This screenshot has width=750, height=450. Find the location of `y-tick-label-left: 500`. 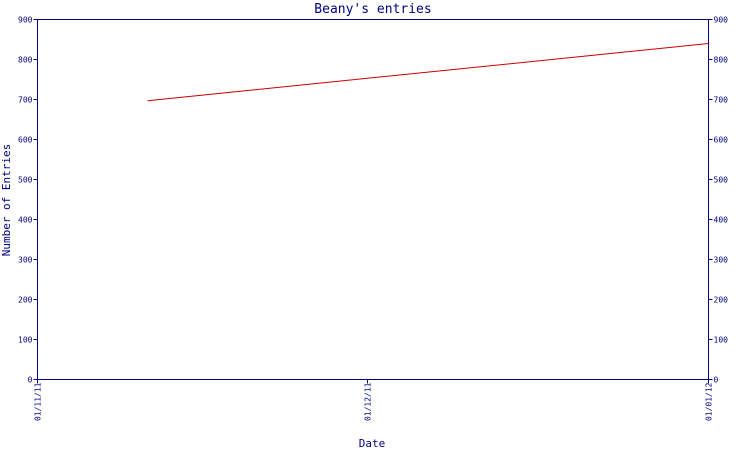

y-tick-label-left: 500 is located at coordinates (25, 180).